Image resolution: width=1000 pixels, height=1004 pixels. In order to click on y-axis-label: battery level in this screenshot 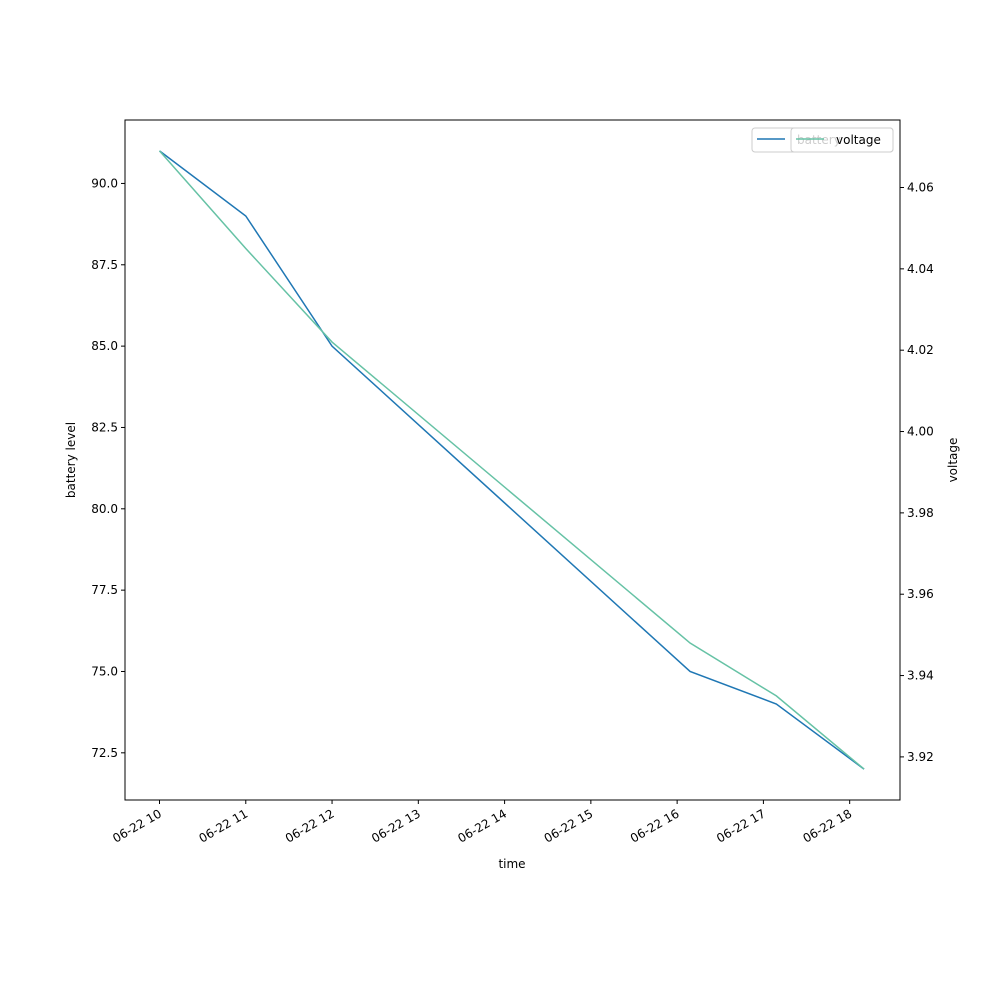, I will do `click(71, 460)`.